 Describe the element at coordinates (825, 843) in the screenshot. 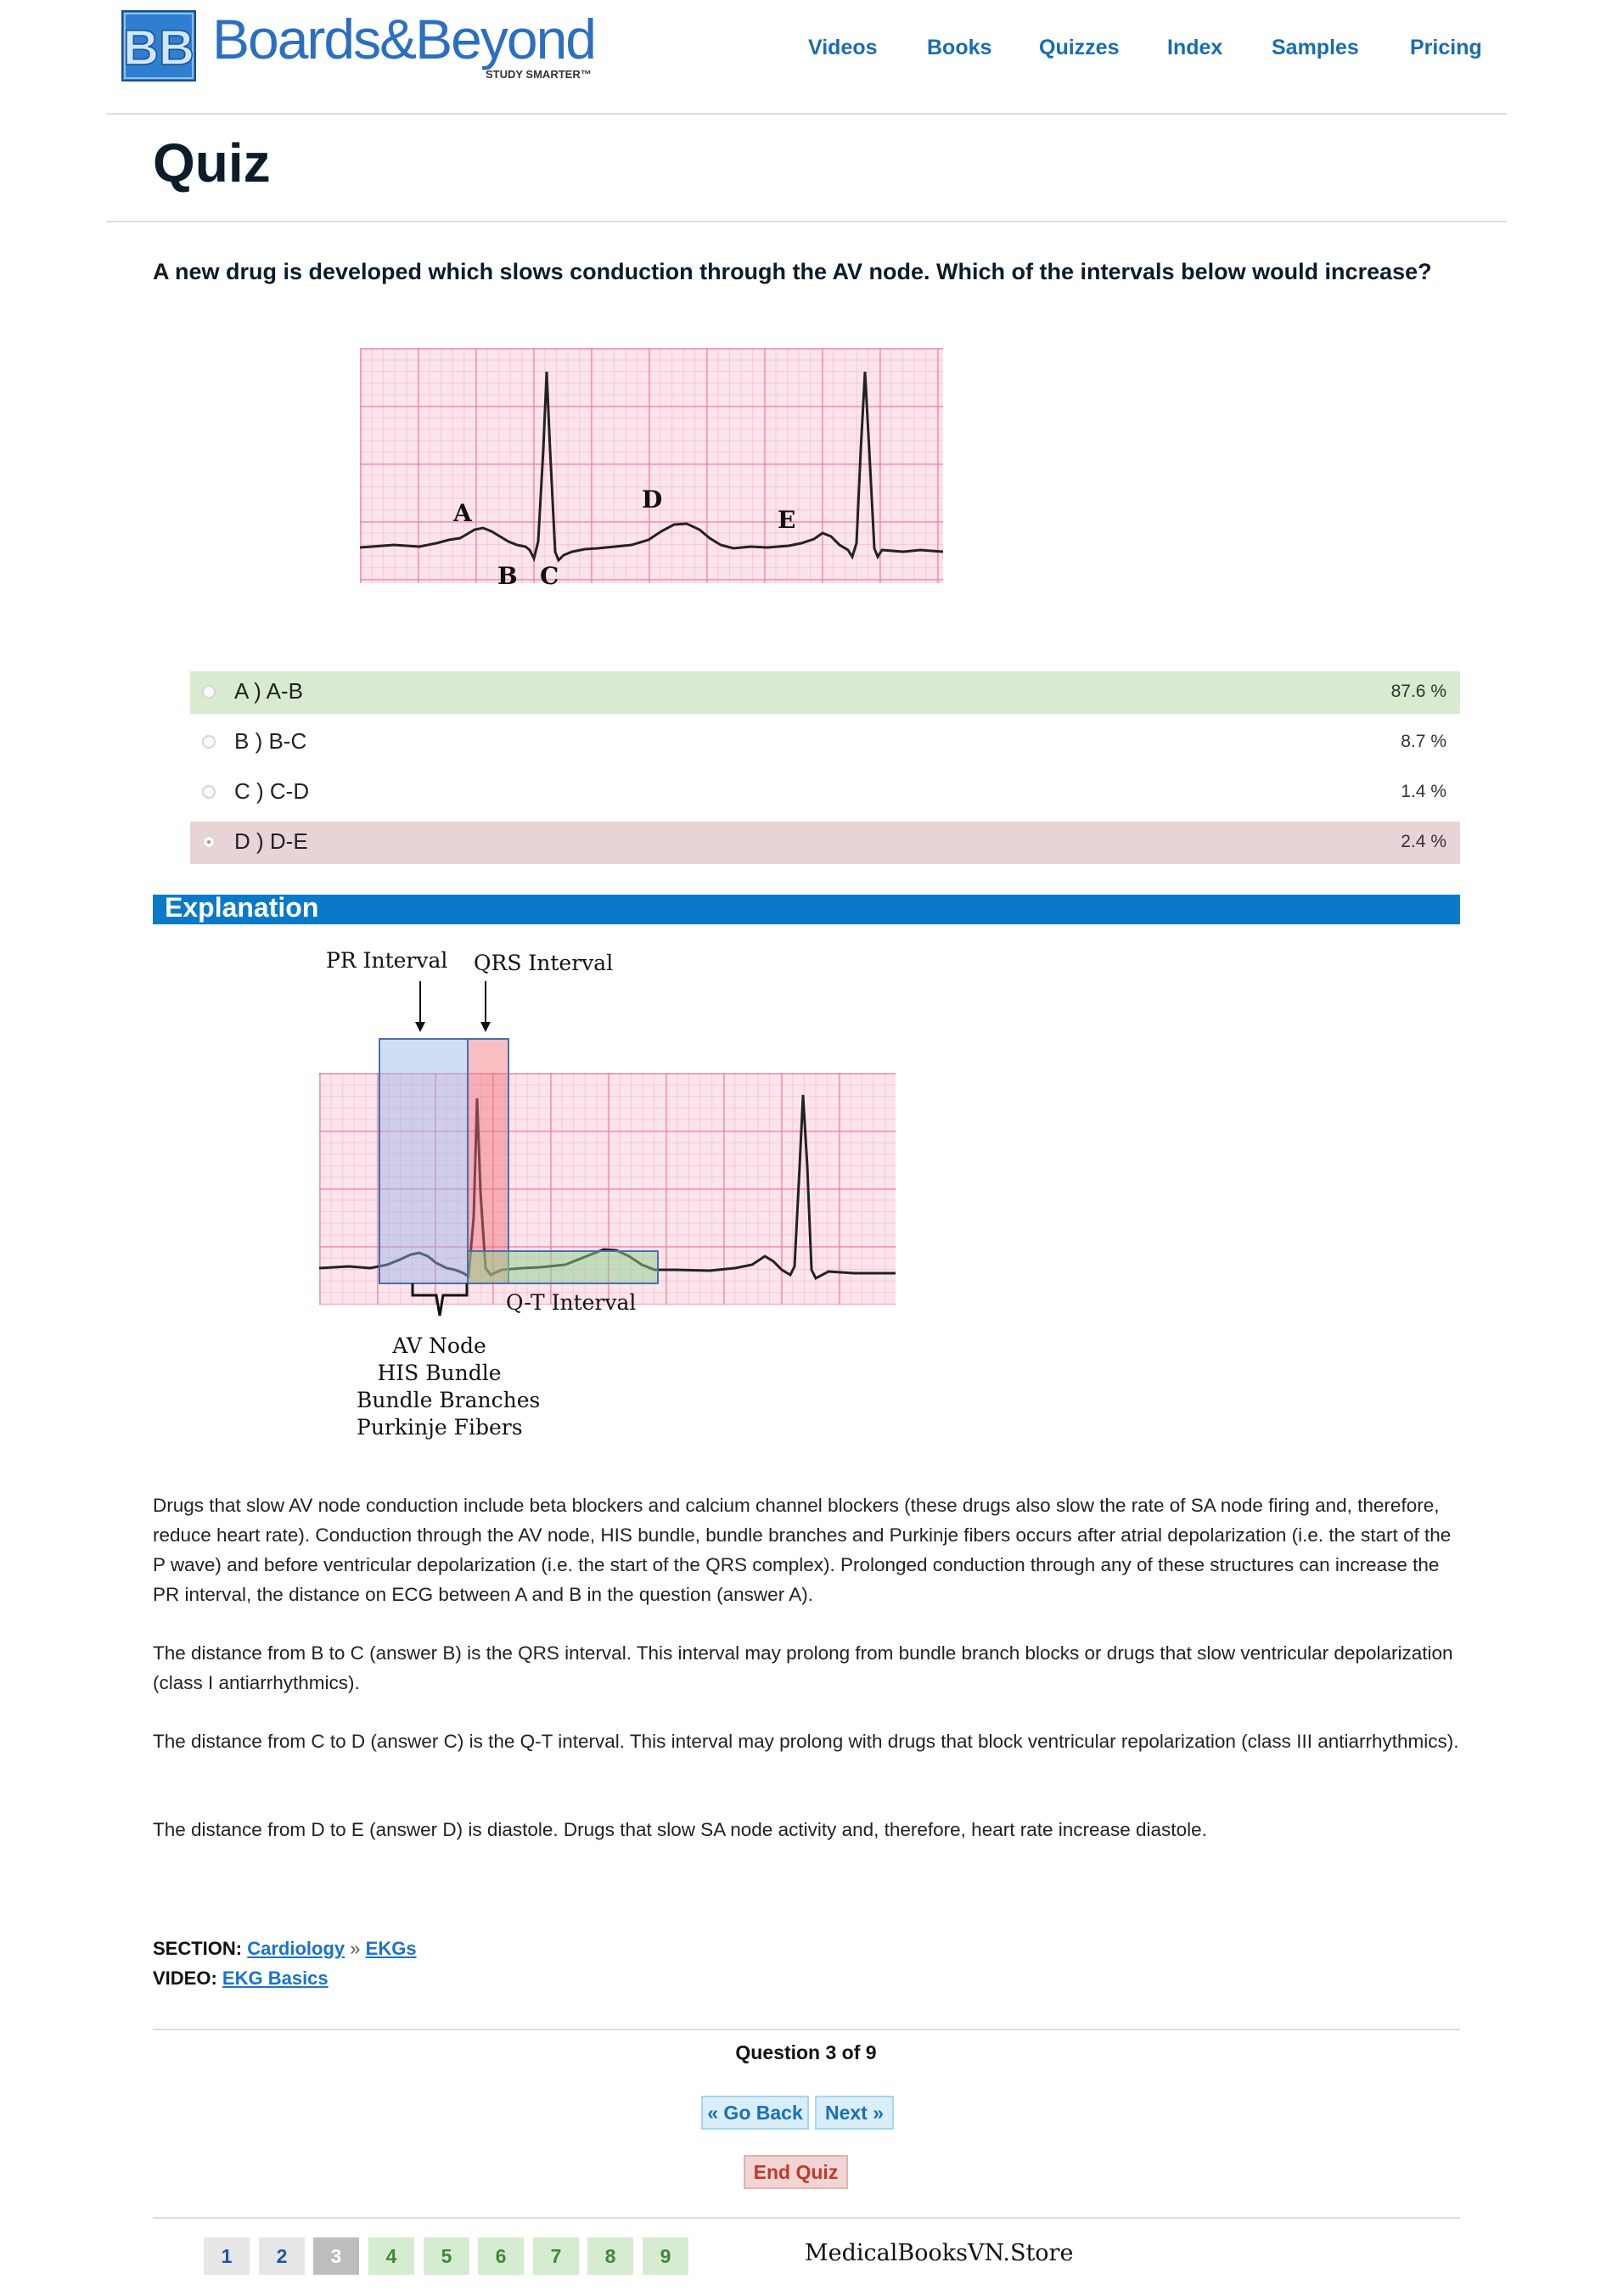

I see `answer-option-d: D ) D-E 2.4 %` at that location.